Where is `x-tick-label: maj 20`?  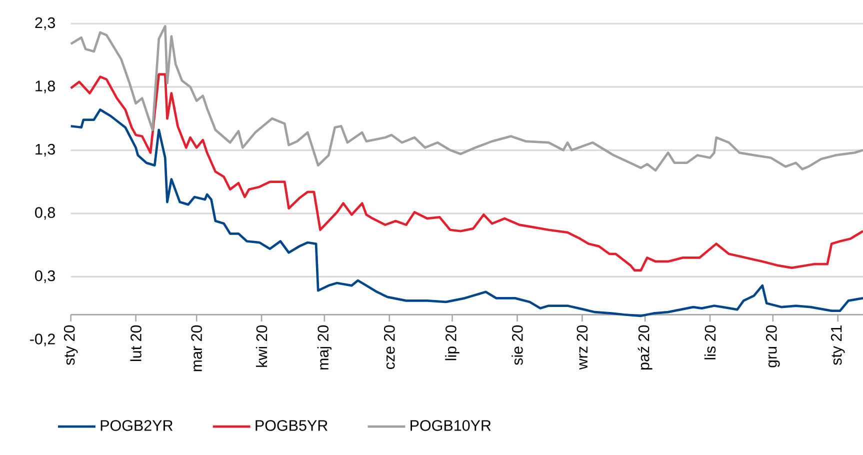
x-tick-label: maj 20 is located at coordinates (324, 347).